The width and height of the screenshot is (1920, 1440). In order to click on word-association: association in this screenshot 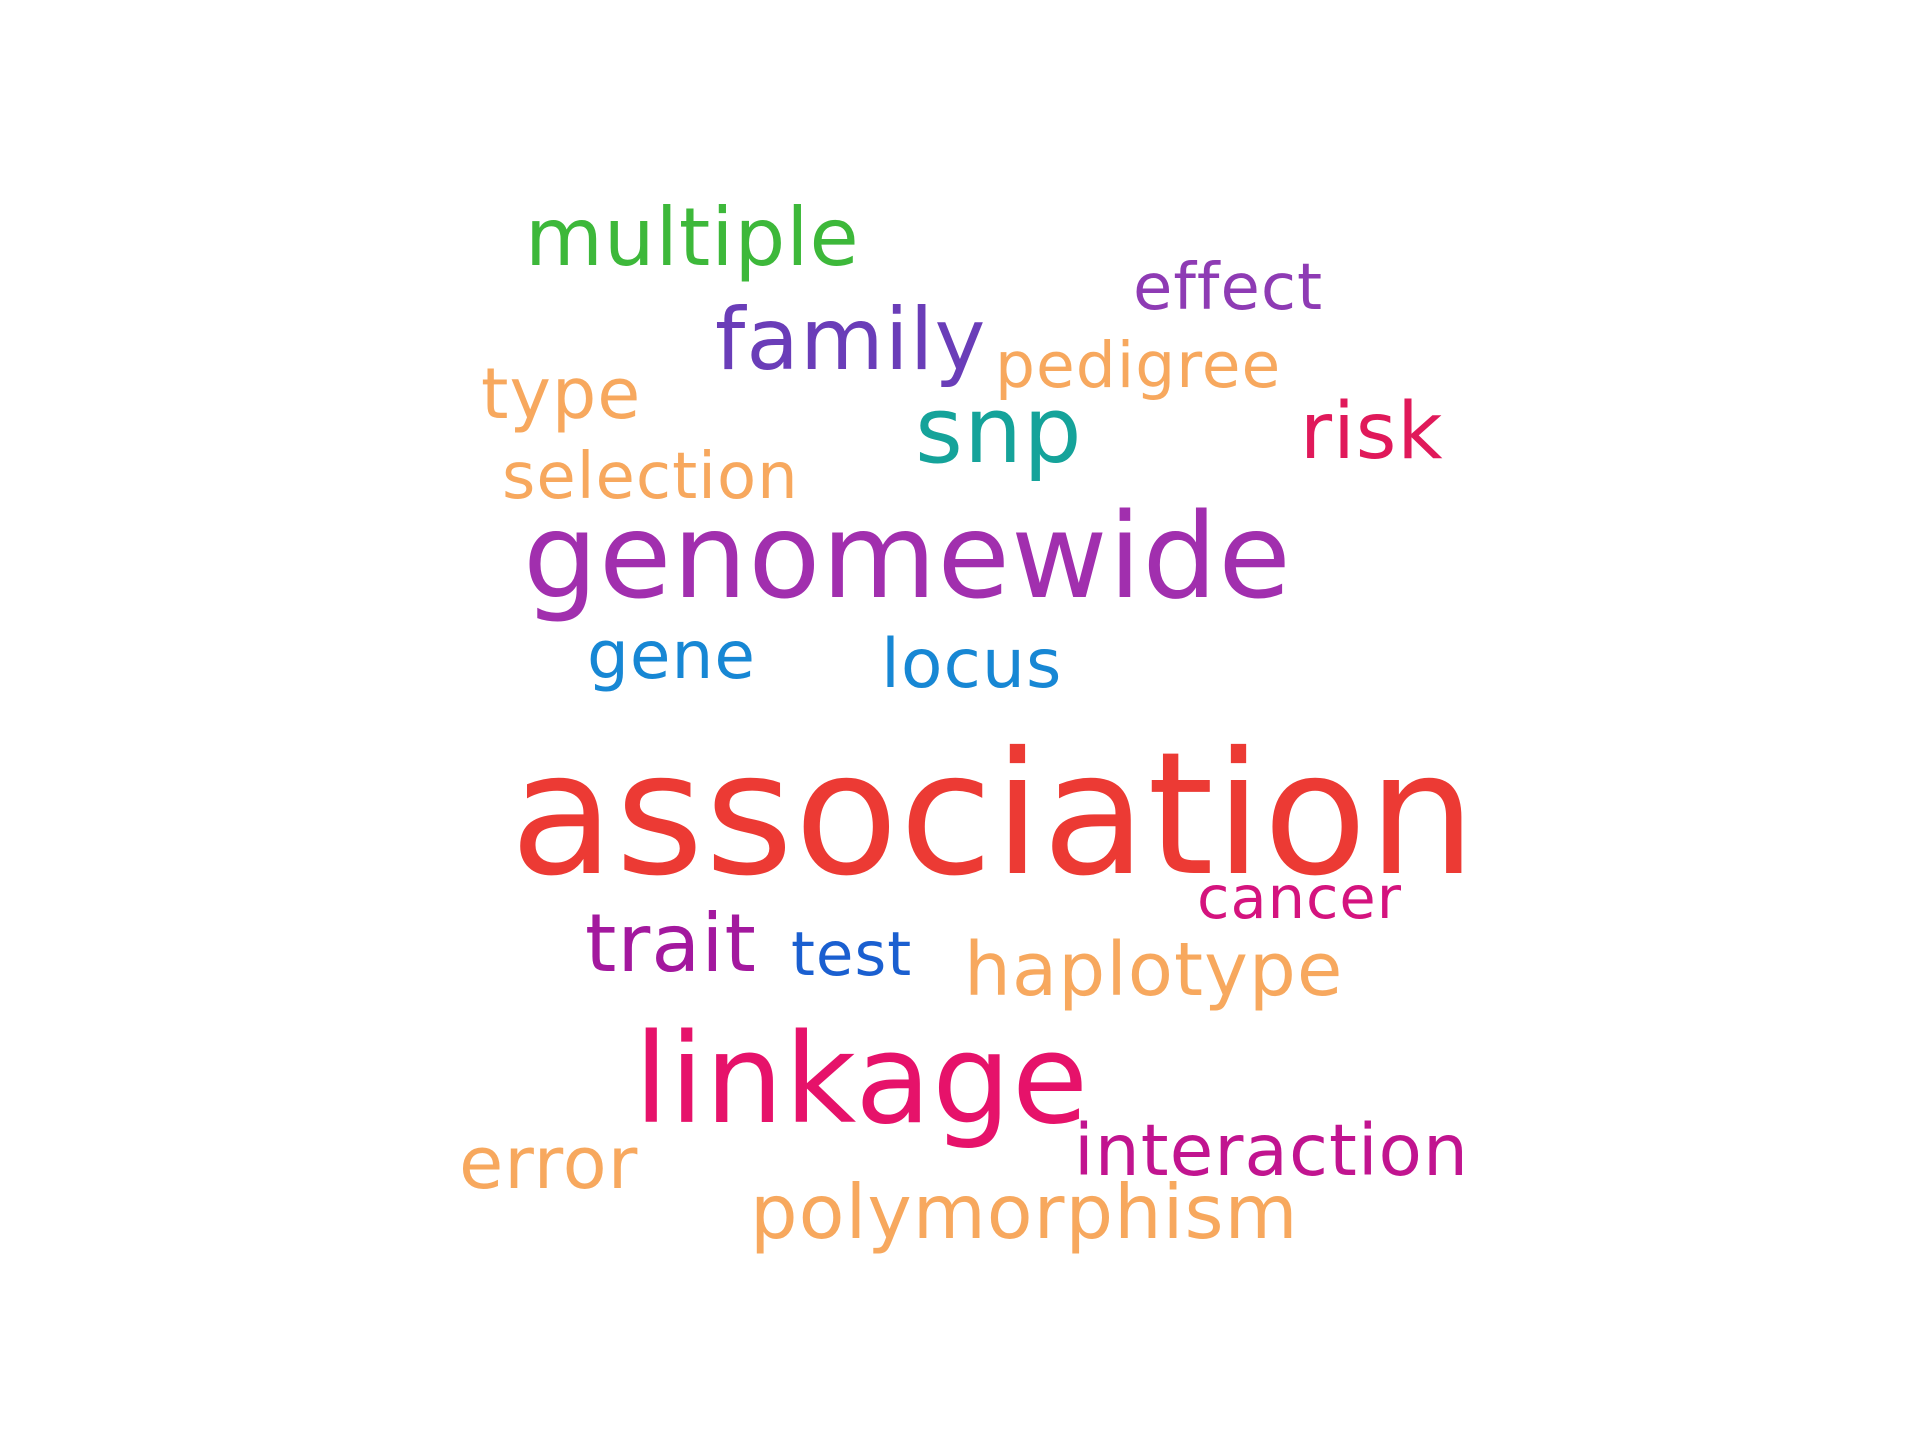, I will do `click(993, 815)`.